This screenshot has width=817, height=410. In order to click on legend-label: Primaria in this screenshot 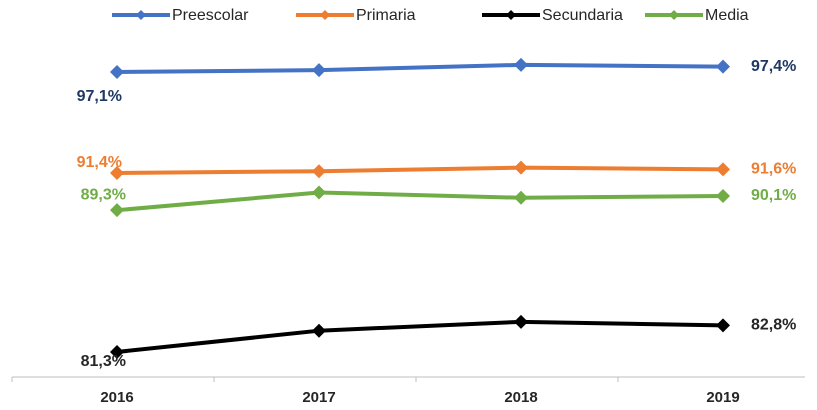, I will do `click(386, 15)`.